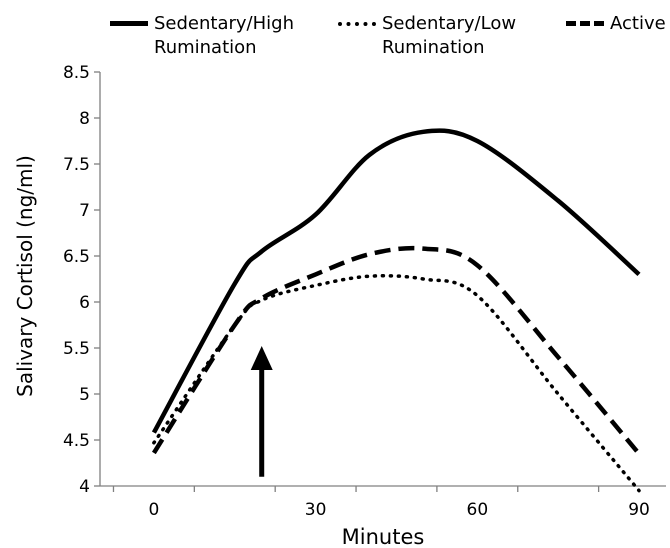 Image resolution: width=670 pixels, height=548 pixels. I want to click on x-tick-label: 60, so click(478, 510).